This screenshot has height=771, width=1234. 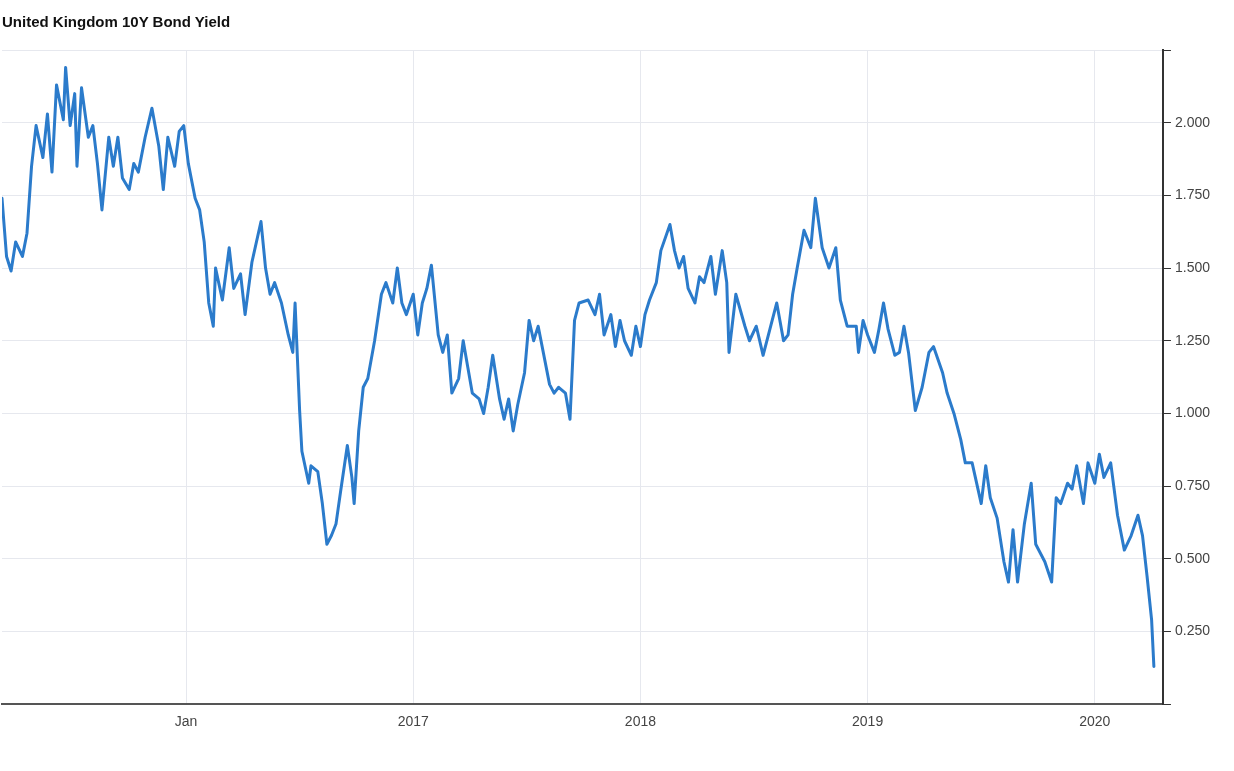 What do you see at coordinates (1192, 194) in the screenshot?
I see `y-tick-label: 1.750` at bounding box center [1192, 194].